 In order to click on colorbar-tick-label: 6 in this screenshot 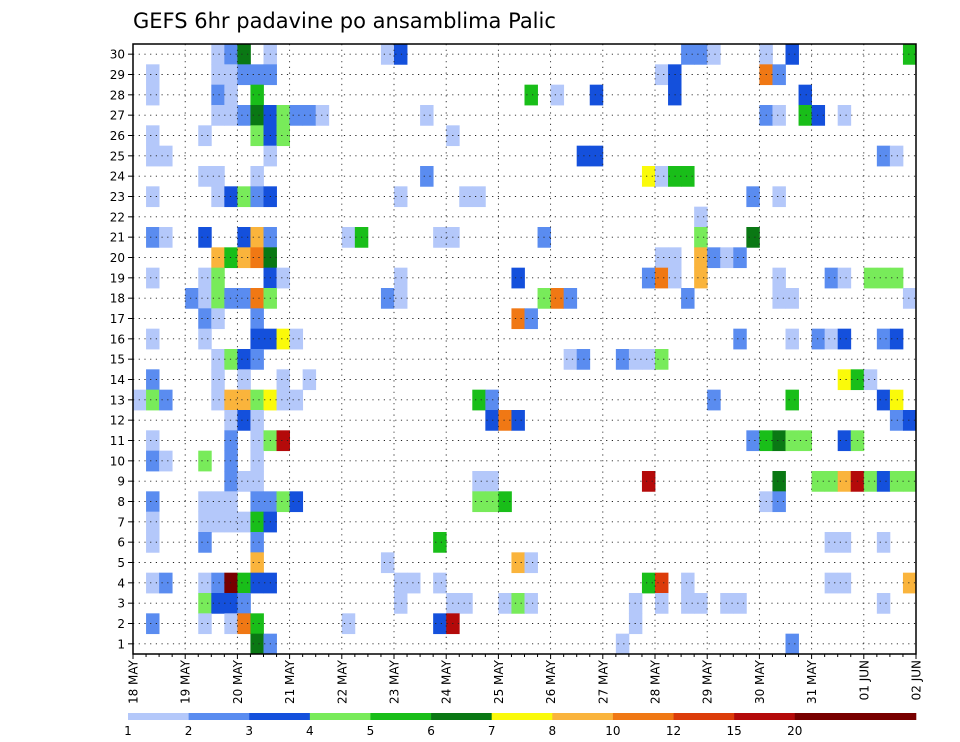, I will do `click(431, 731)`.